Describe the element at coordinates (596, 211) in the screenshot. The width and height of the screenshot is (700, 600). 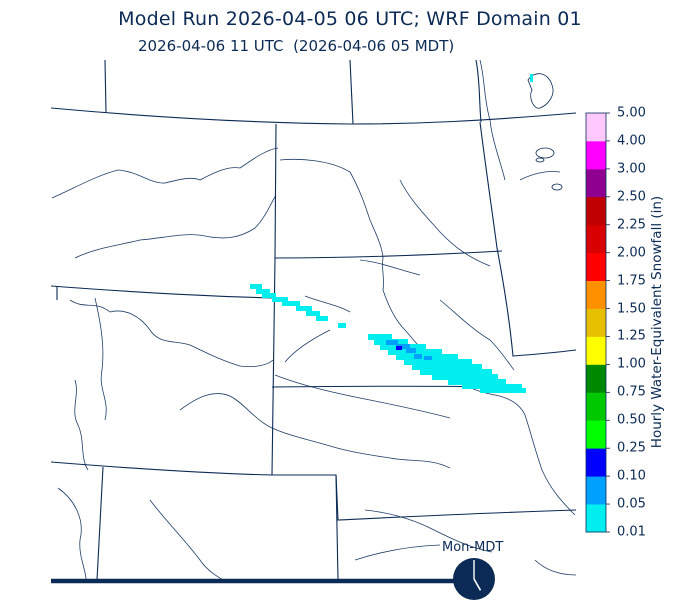
I see `colorbar-swatch-2.25` at that location.